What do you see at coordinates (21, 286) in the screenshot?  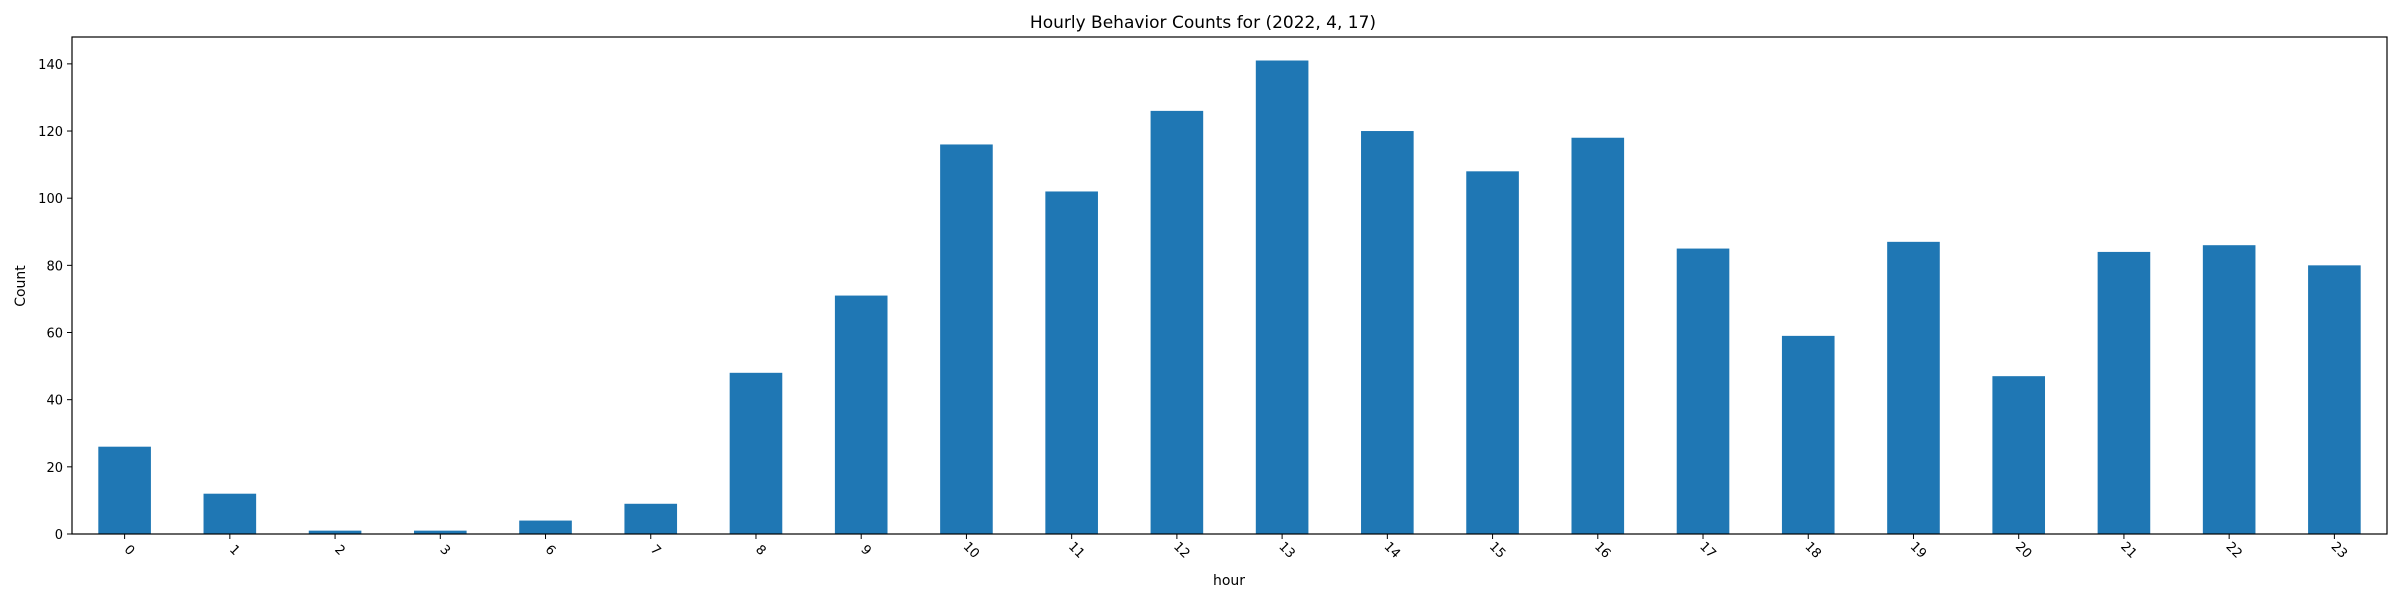 I see `y-axis-label: Count` at bounding box center [21, 286].